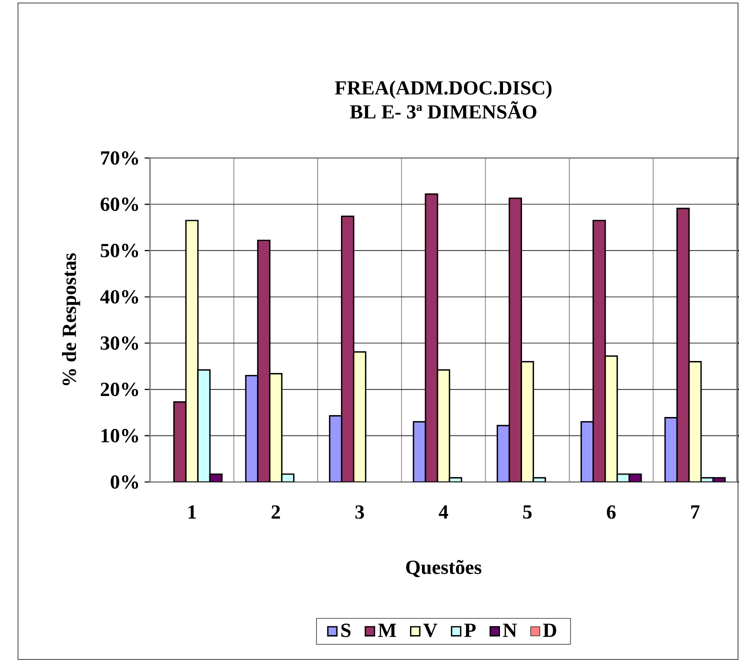 Image resolution: width=739 pixels, height=660 pixels. Describe the element at coordinates (444, 569) in the screenshot. I see `x-axis-title: Questões` at that location.